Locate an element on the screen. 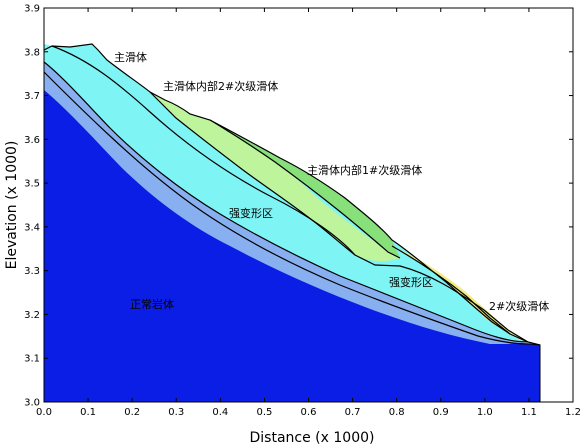 This screenshot has width=587, height=448. label-inner-slide-2: 主滑体内部2#次级滑体 is located at coordinates (220, 86).